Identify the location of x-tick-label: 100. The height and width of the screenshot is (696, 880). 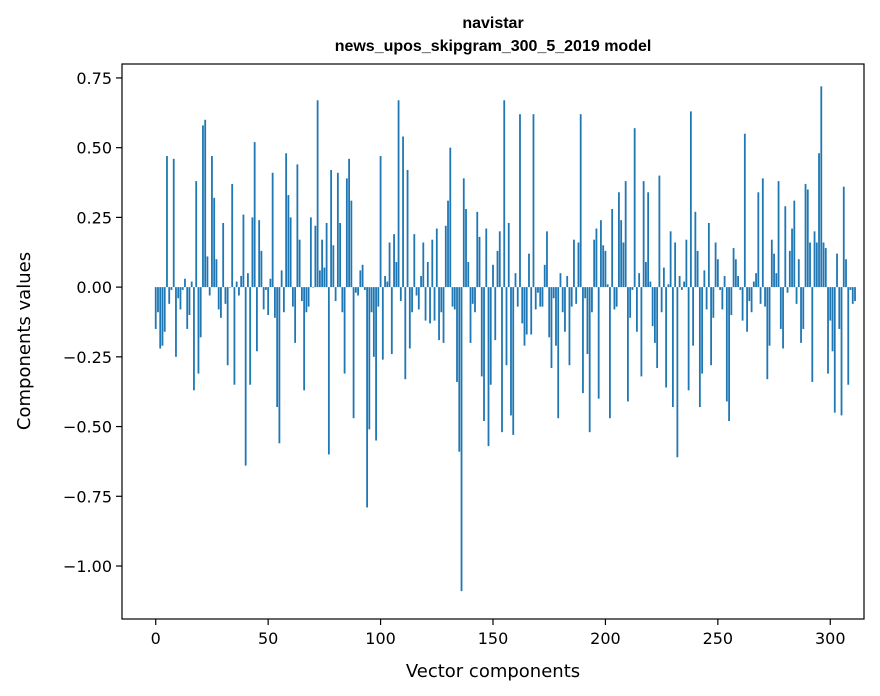
(380, 638).